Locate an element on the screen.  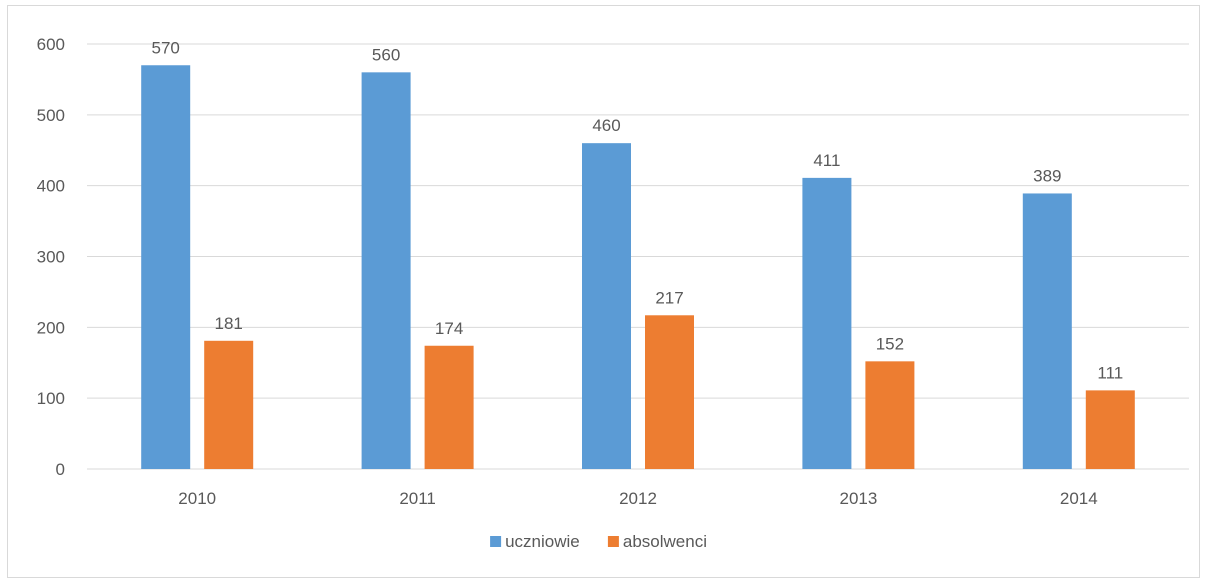
y-tick-label: 400 is located at coordinates (51, 186).